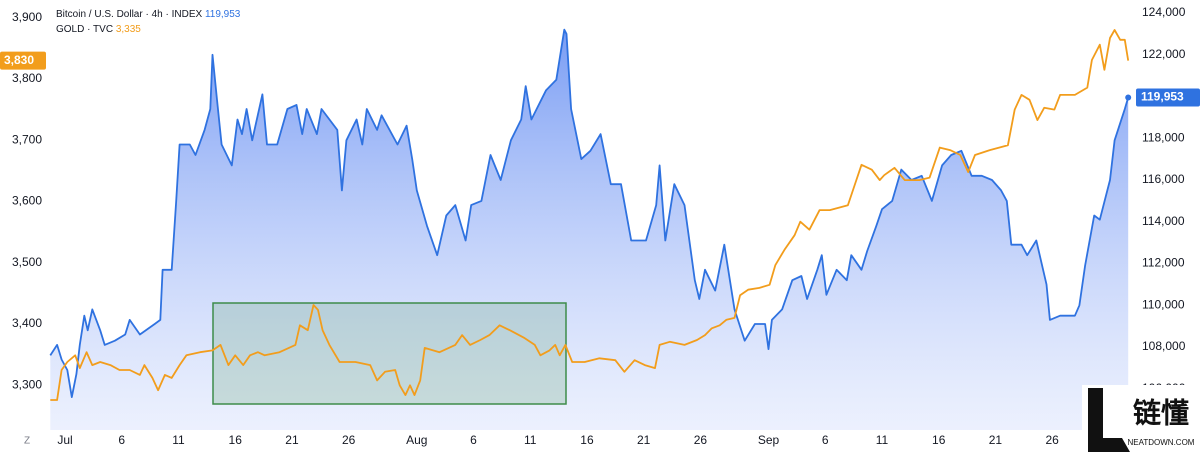 Image resolution: width=1200 pixels, height=457 pixels. I want to click on legend-value: 3,335, so click(128, 29).